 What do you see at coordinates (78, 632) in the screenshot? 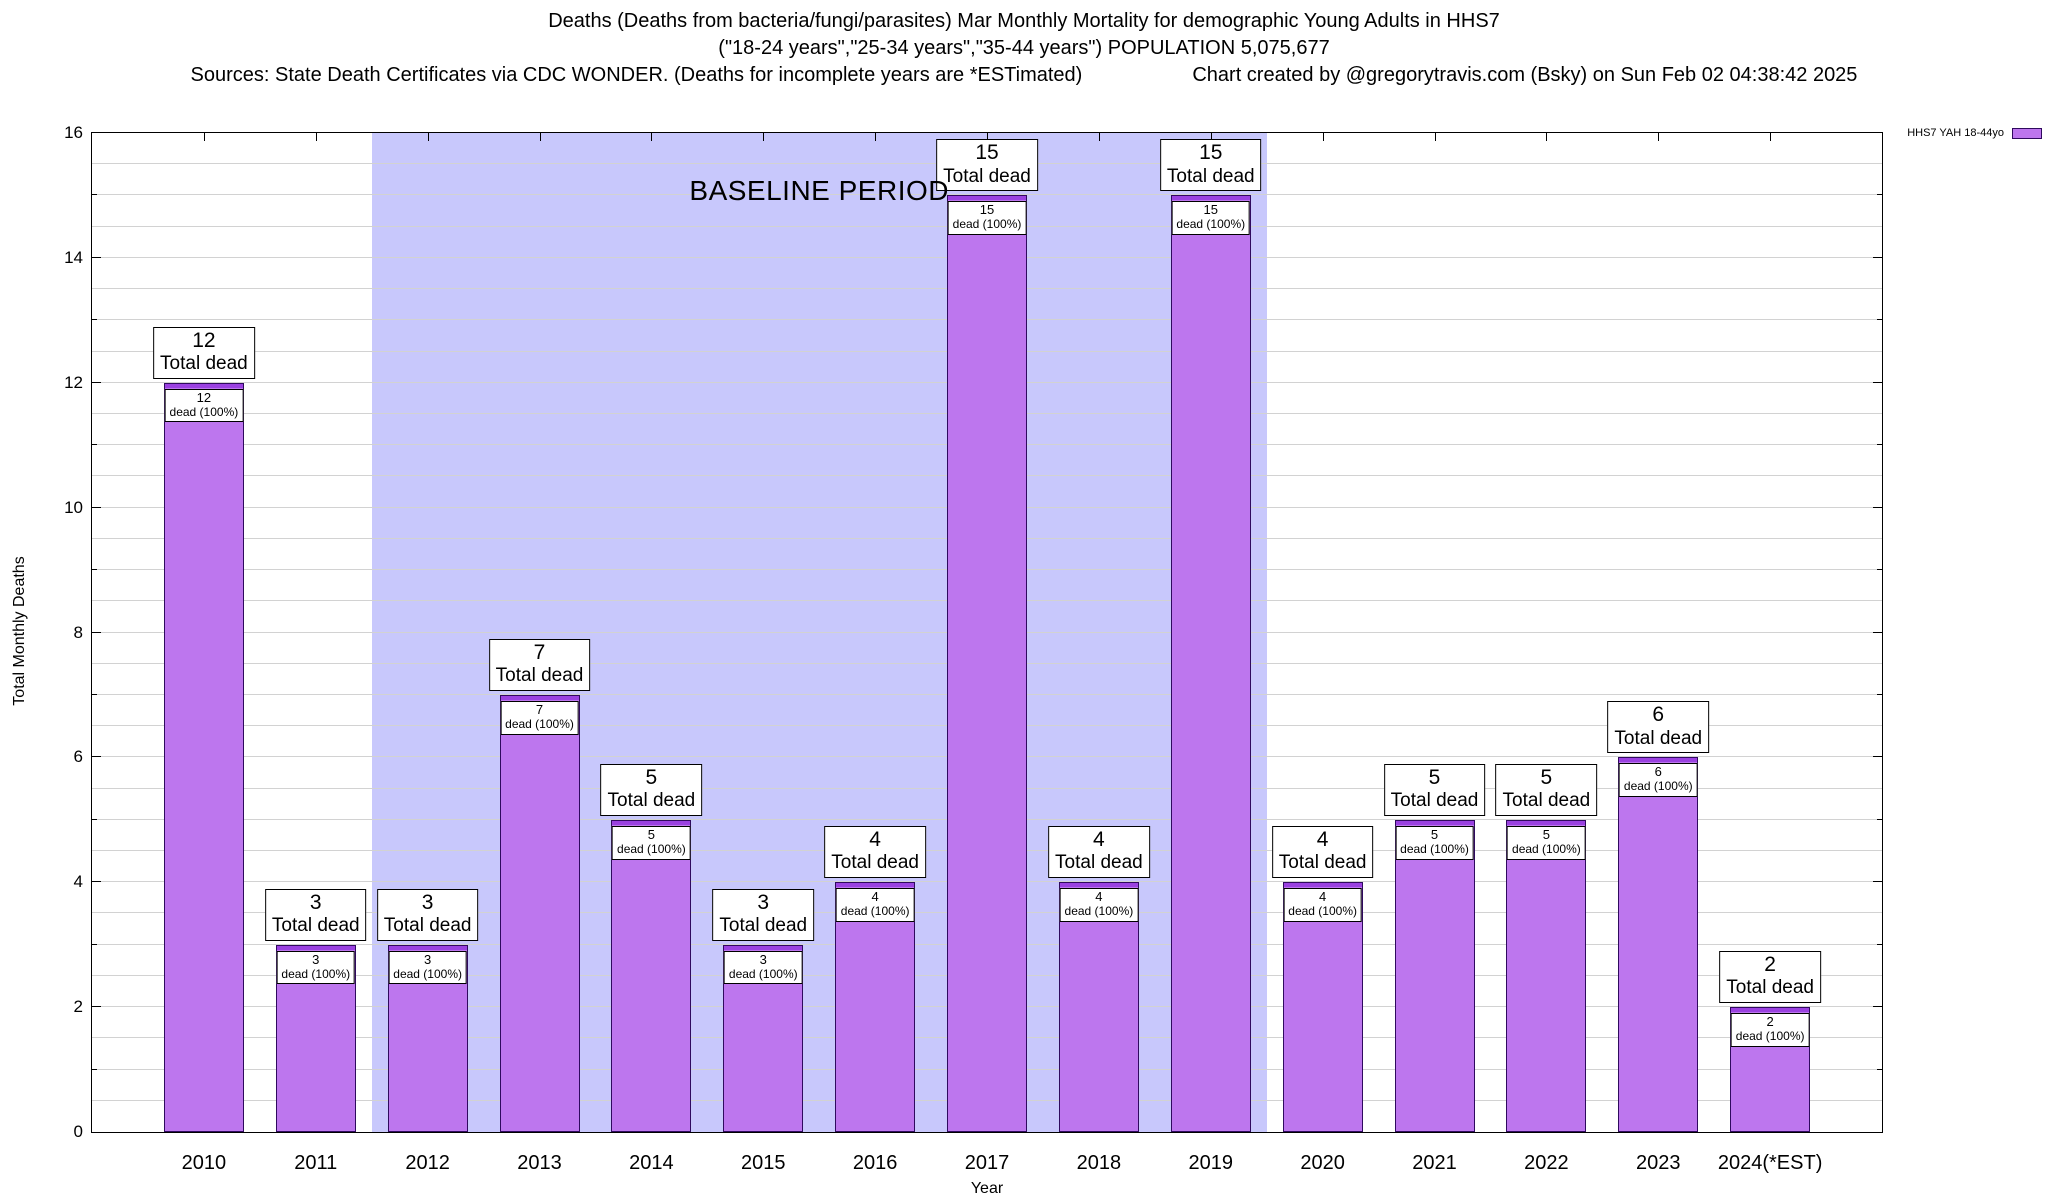
I see `y-tick-label: 8` at bounding box center [78, 632].